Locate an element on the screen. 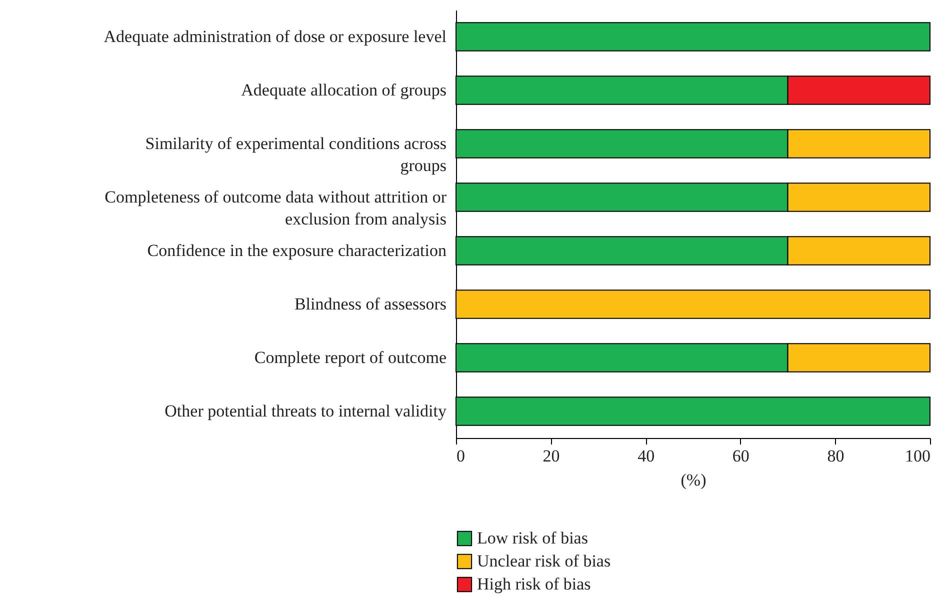 Image resolution: width=945 pixels, height=601 pixels. legend-label: Low risk of bias is located at coordinates (532, 538).